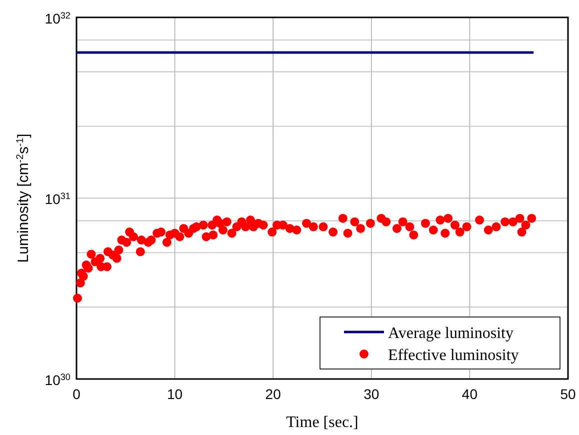 Image resolution: width=579 pixels, height=435 pixels. What do you see at coordinates (451, 333) in the screenshot?
I see `legend-label: Average luminosity` at bounding box center [451, 333].